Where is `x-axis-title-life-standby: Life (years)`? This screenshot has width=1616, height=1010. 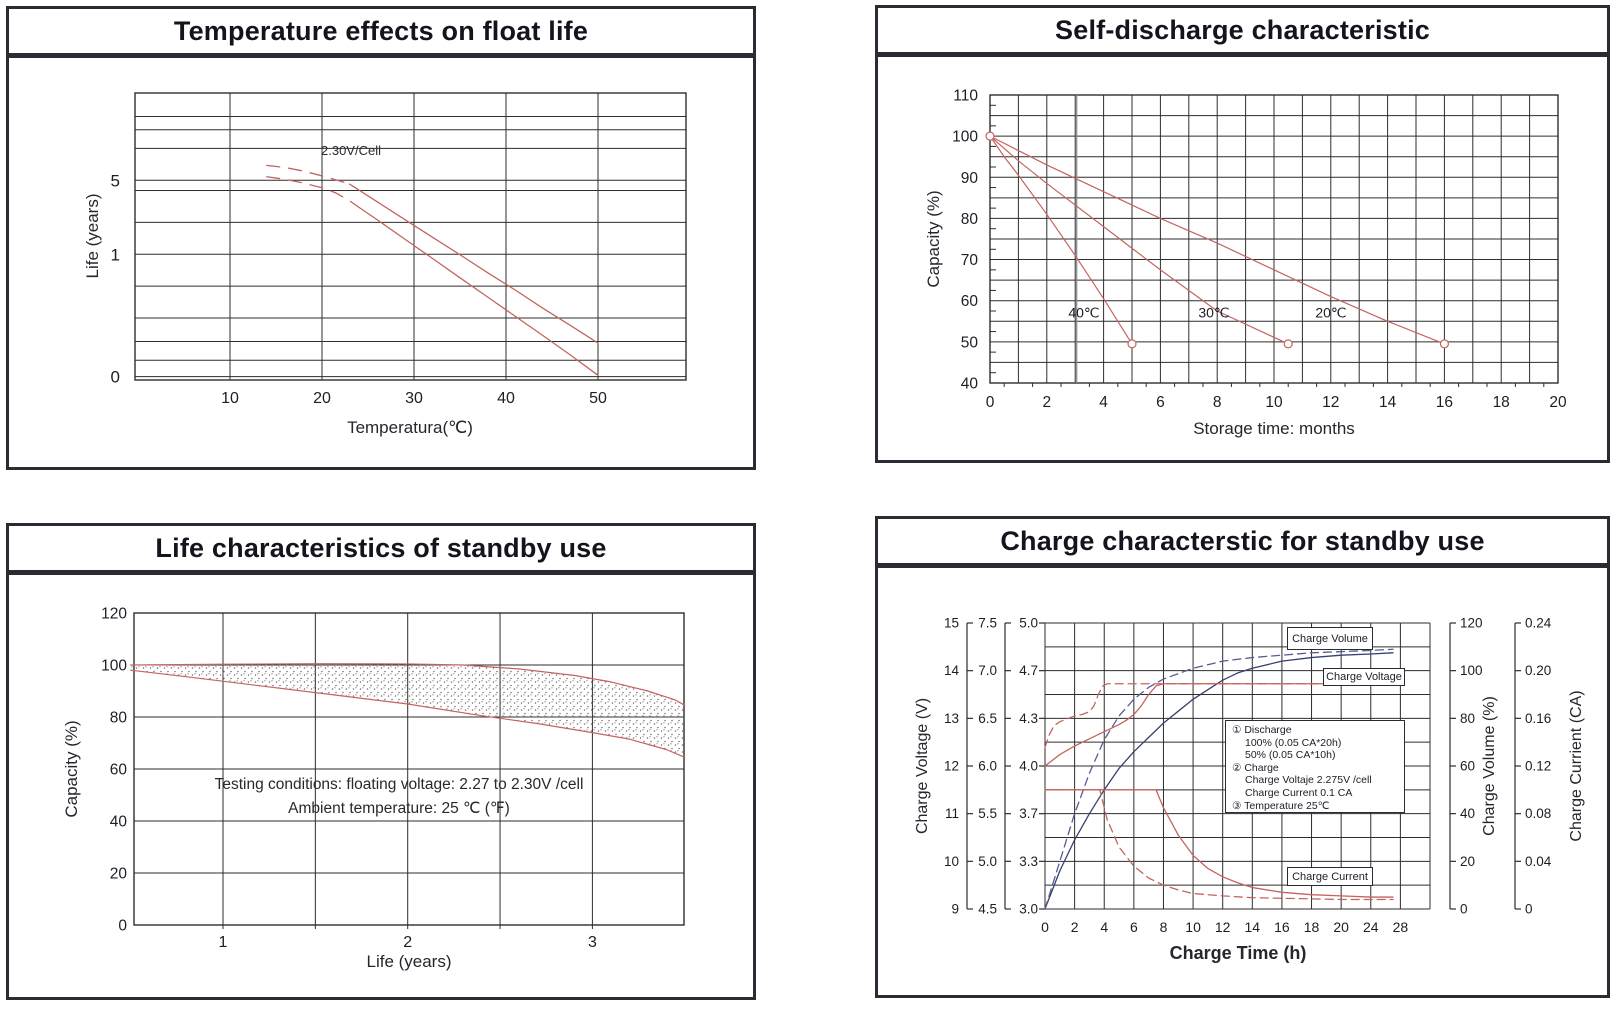 x-axis-title-life-standby: Life (years) is located at coordinates (409, 961).